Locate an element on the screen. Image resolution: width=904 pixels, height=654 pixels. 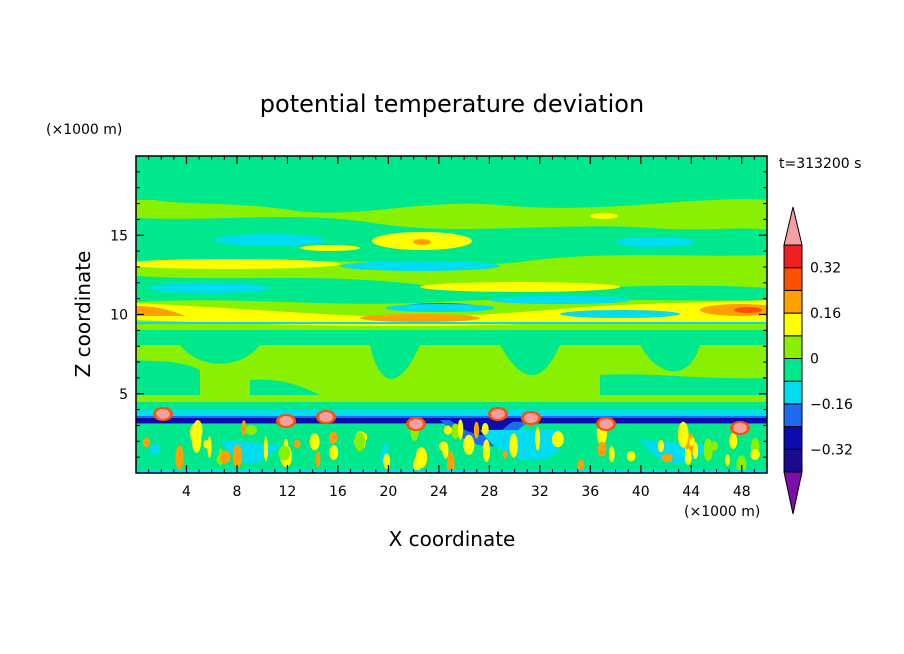
y-tick-label: 10 is located at coordinates (119, 316).